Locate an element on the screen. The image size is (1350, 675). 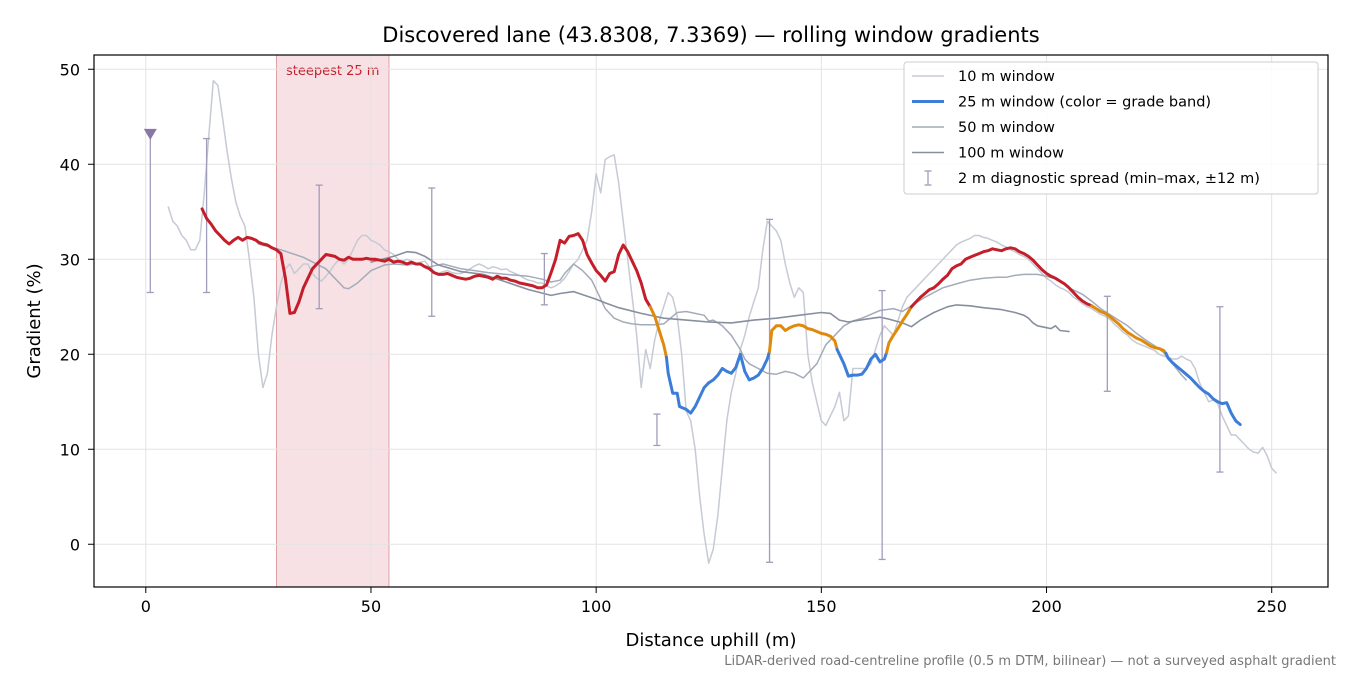
legend-label-w25: 25 m window (color = grade band) is located at coordinates (1084, 103).